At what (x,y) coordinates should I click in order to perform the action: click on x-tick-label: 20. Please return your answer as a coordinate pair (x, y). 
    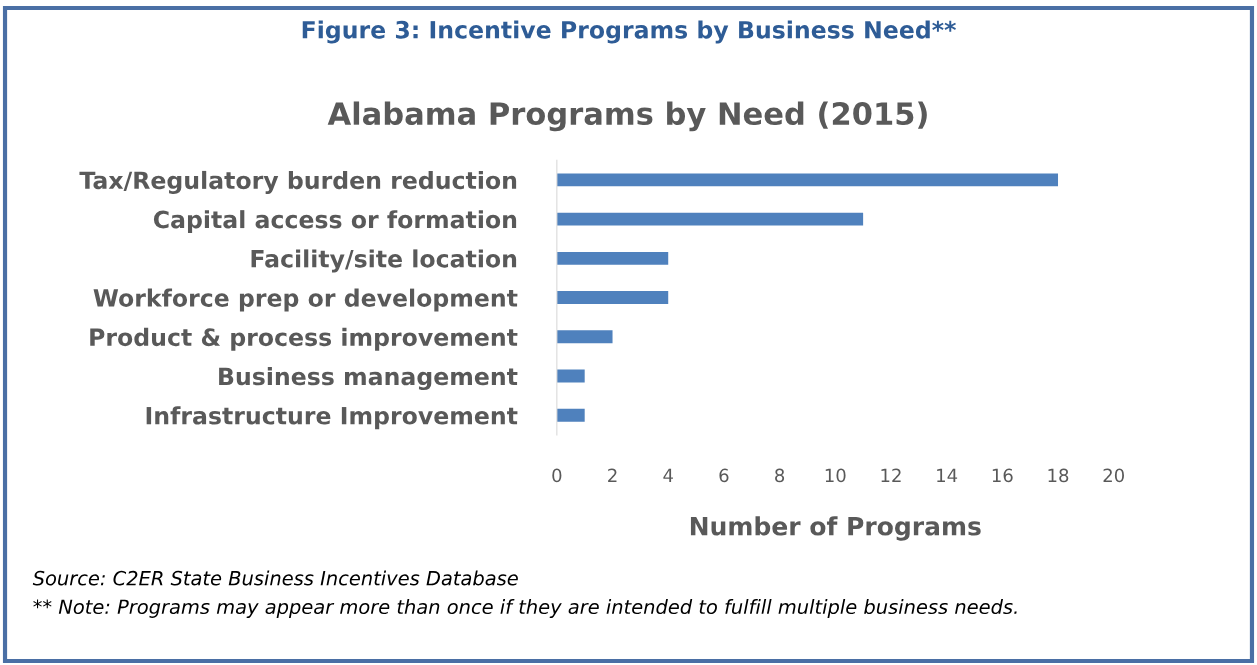
    Looking at the image, I should click on (1113, 475).